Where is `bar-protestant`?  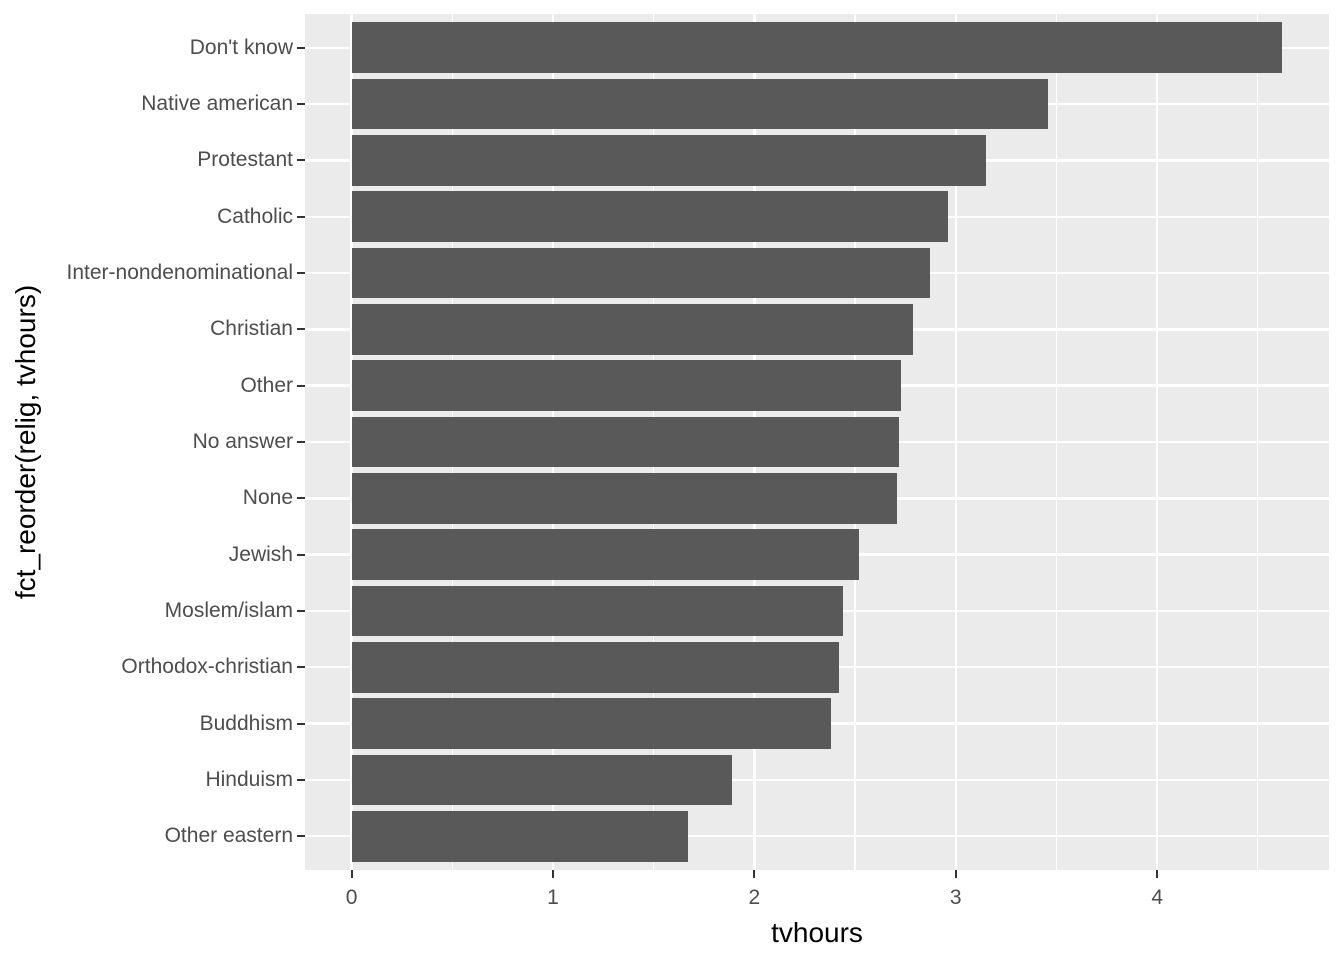 bar-protestant is located at coordinates (668, 160).